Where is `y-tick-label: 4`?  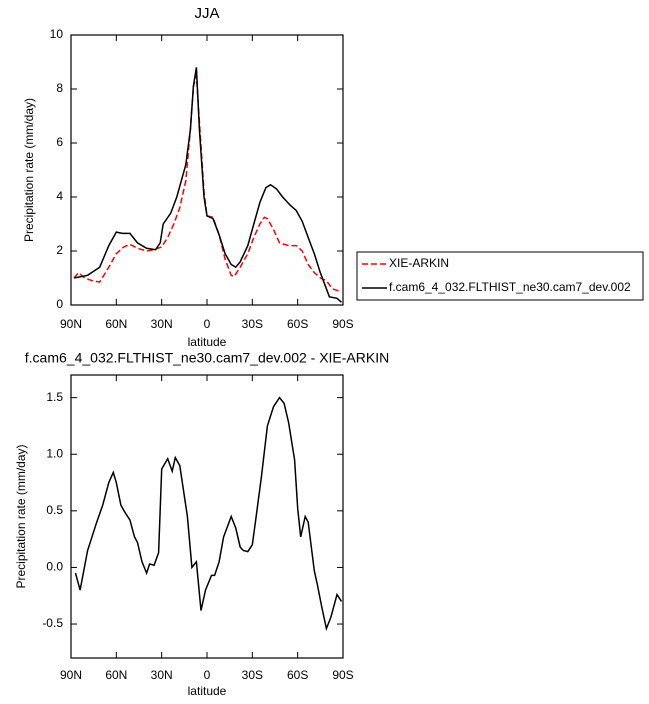 y-tick-label: 4 is located at coordinates (59, 196).